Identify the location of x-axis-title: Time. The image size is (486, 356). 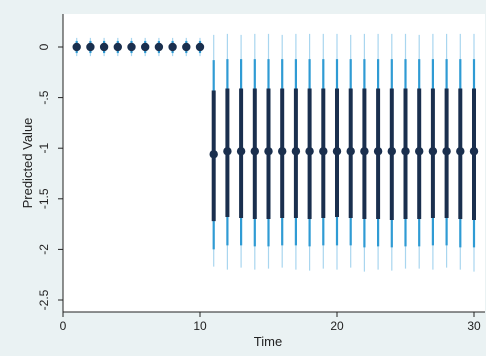
(268, 341).